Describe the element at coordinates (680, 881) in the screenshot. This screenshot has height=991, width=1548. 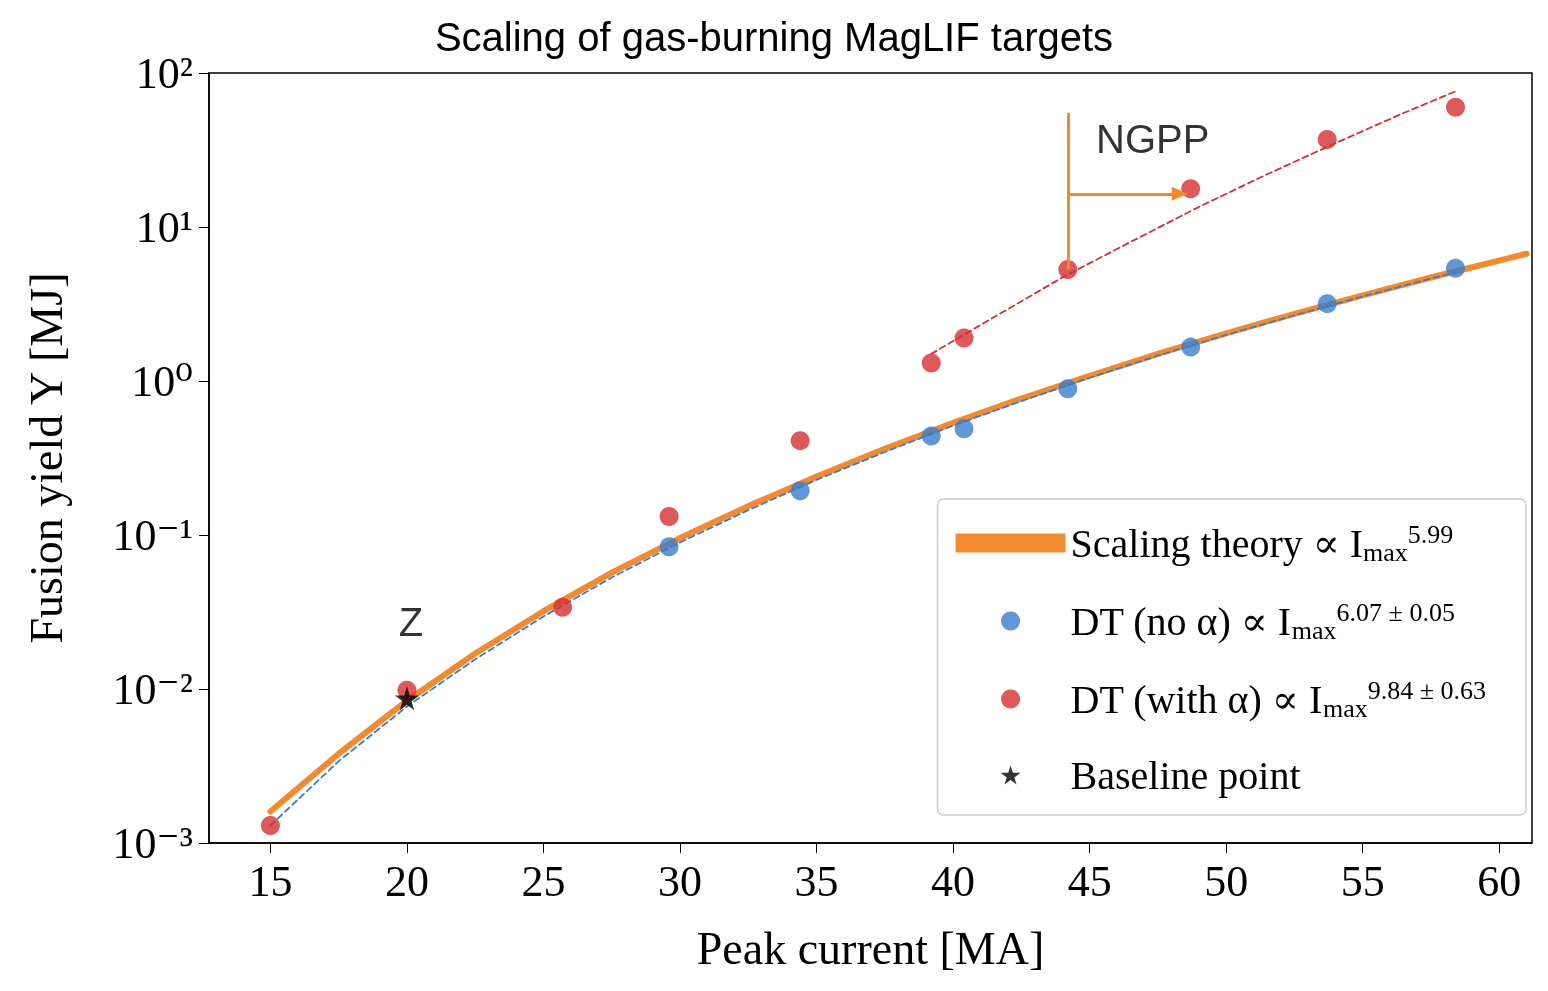
I see `x-tick-label: 30` at that location.